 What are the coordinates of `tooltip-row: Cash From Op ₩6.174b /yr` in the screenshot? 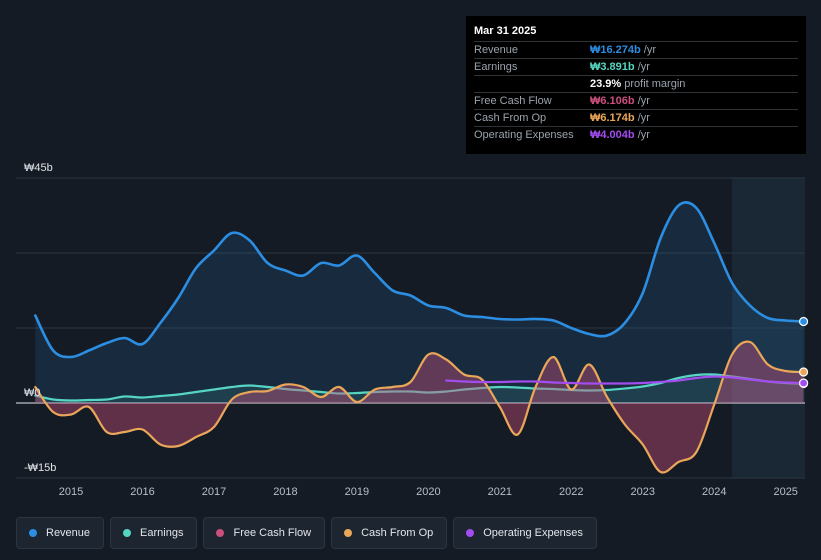 It's located at (636, 118).